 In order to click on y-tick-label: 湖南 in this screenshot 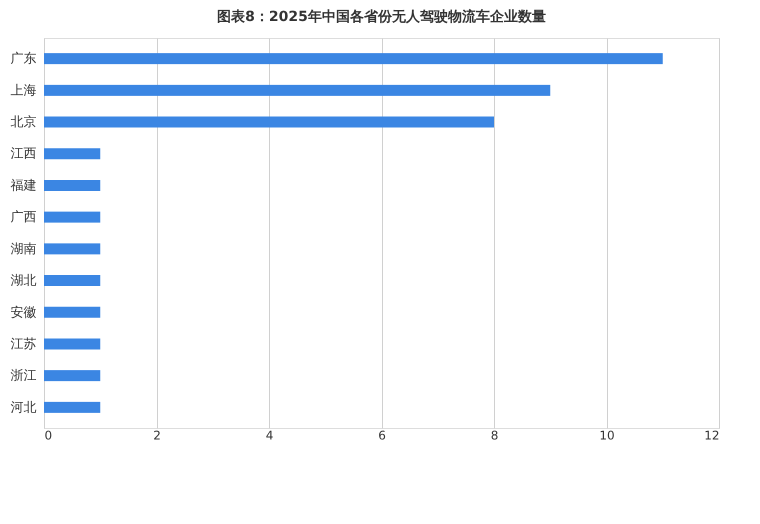, I will do `click(23, 249)`.